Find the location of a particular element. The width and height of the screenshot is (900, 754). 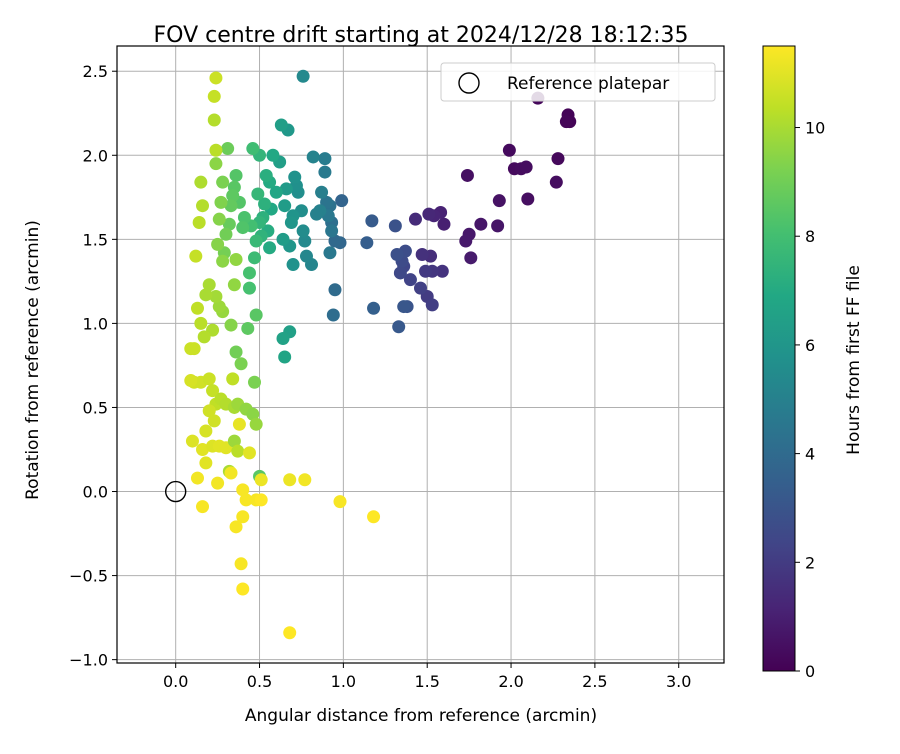

legend: Reference platepar is located at coordinates (578, 82).